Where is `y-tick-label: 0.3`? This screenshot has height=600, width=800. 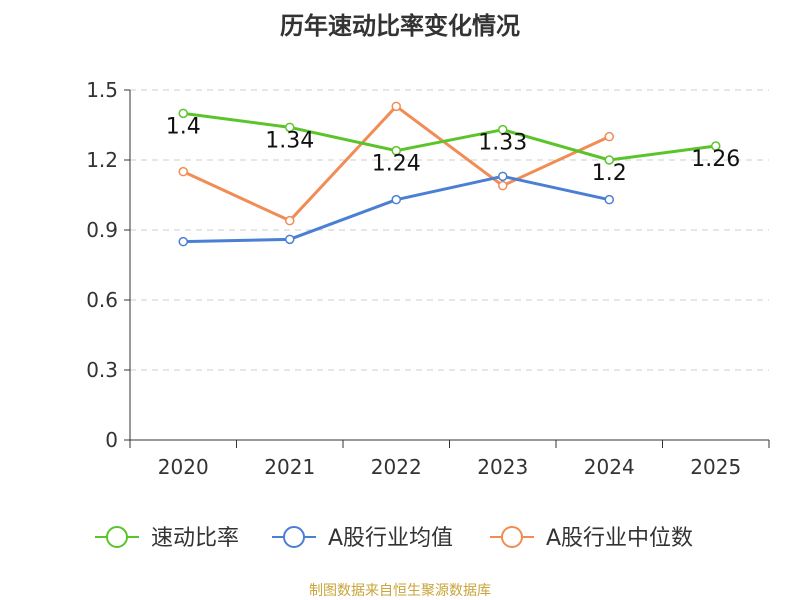
y-tick-label: 0.3 is located at coordinates (102, 370).